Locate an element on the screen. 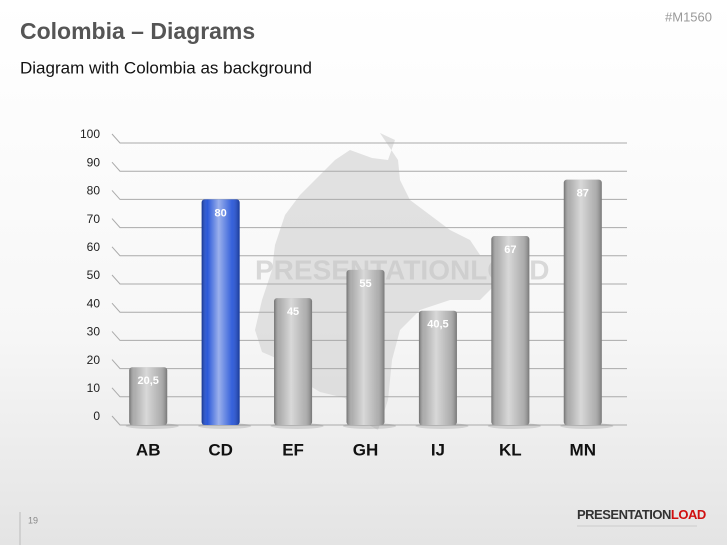  x-tick-label: KL is located at coordinates (510, 449).